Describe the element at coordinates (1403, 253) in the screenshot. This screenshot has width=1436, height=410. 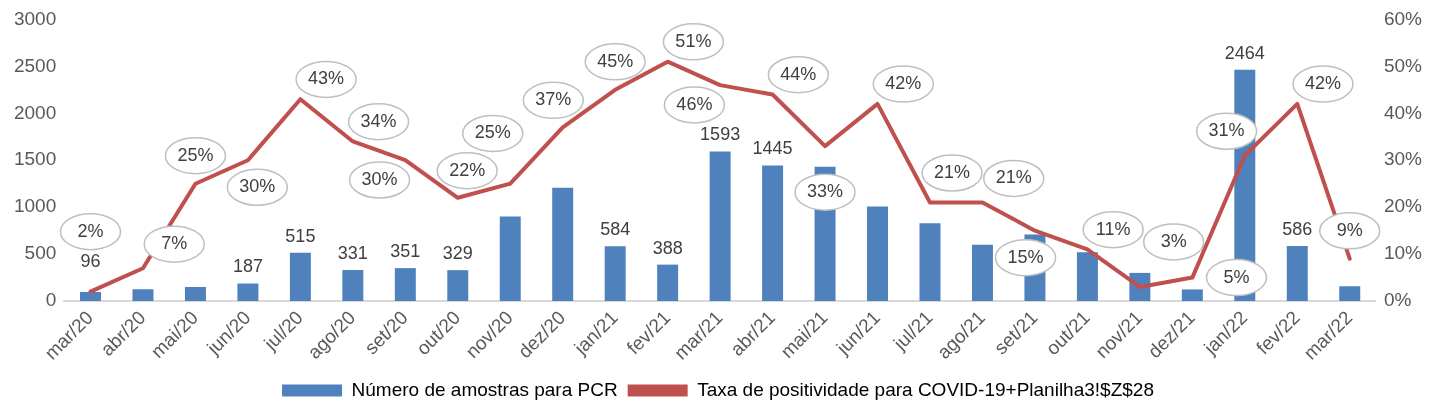
I see `y2-tick-label: 10%` at that location.